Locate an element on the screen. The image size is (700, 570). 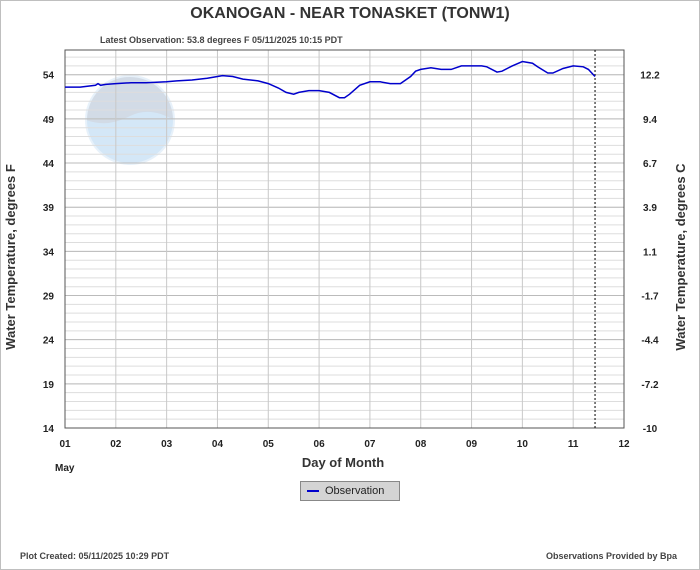
footer-plot-created: Plot Created: 05/11/2025 10:29 PDT is located at coordinates (95, 556).